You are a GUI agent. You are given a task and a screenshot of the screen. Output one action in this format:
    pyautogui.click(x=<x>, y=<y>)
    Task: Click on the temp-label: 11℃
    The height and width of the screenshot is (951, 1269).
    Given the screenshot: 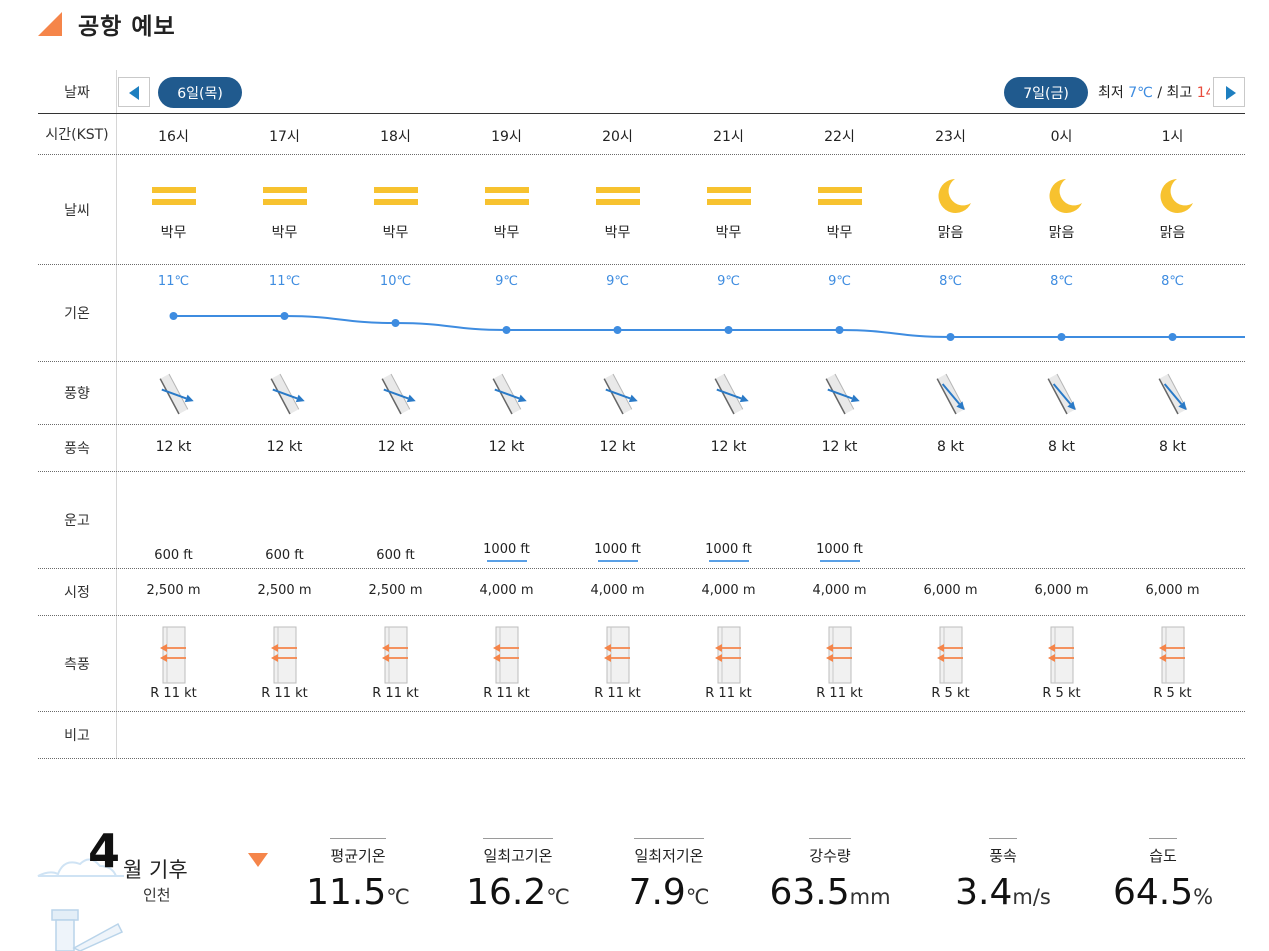 What is the action you would take?
    pyautogui.click(x=173, y=281)
    